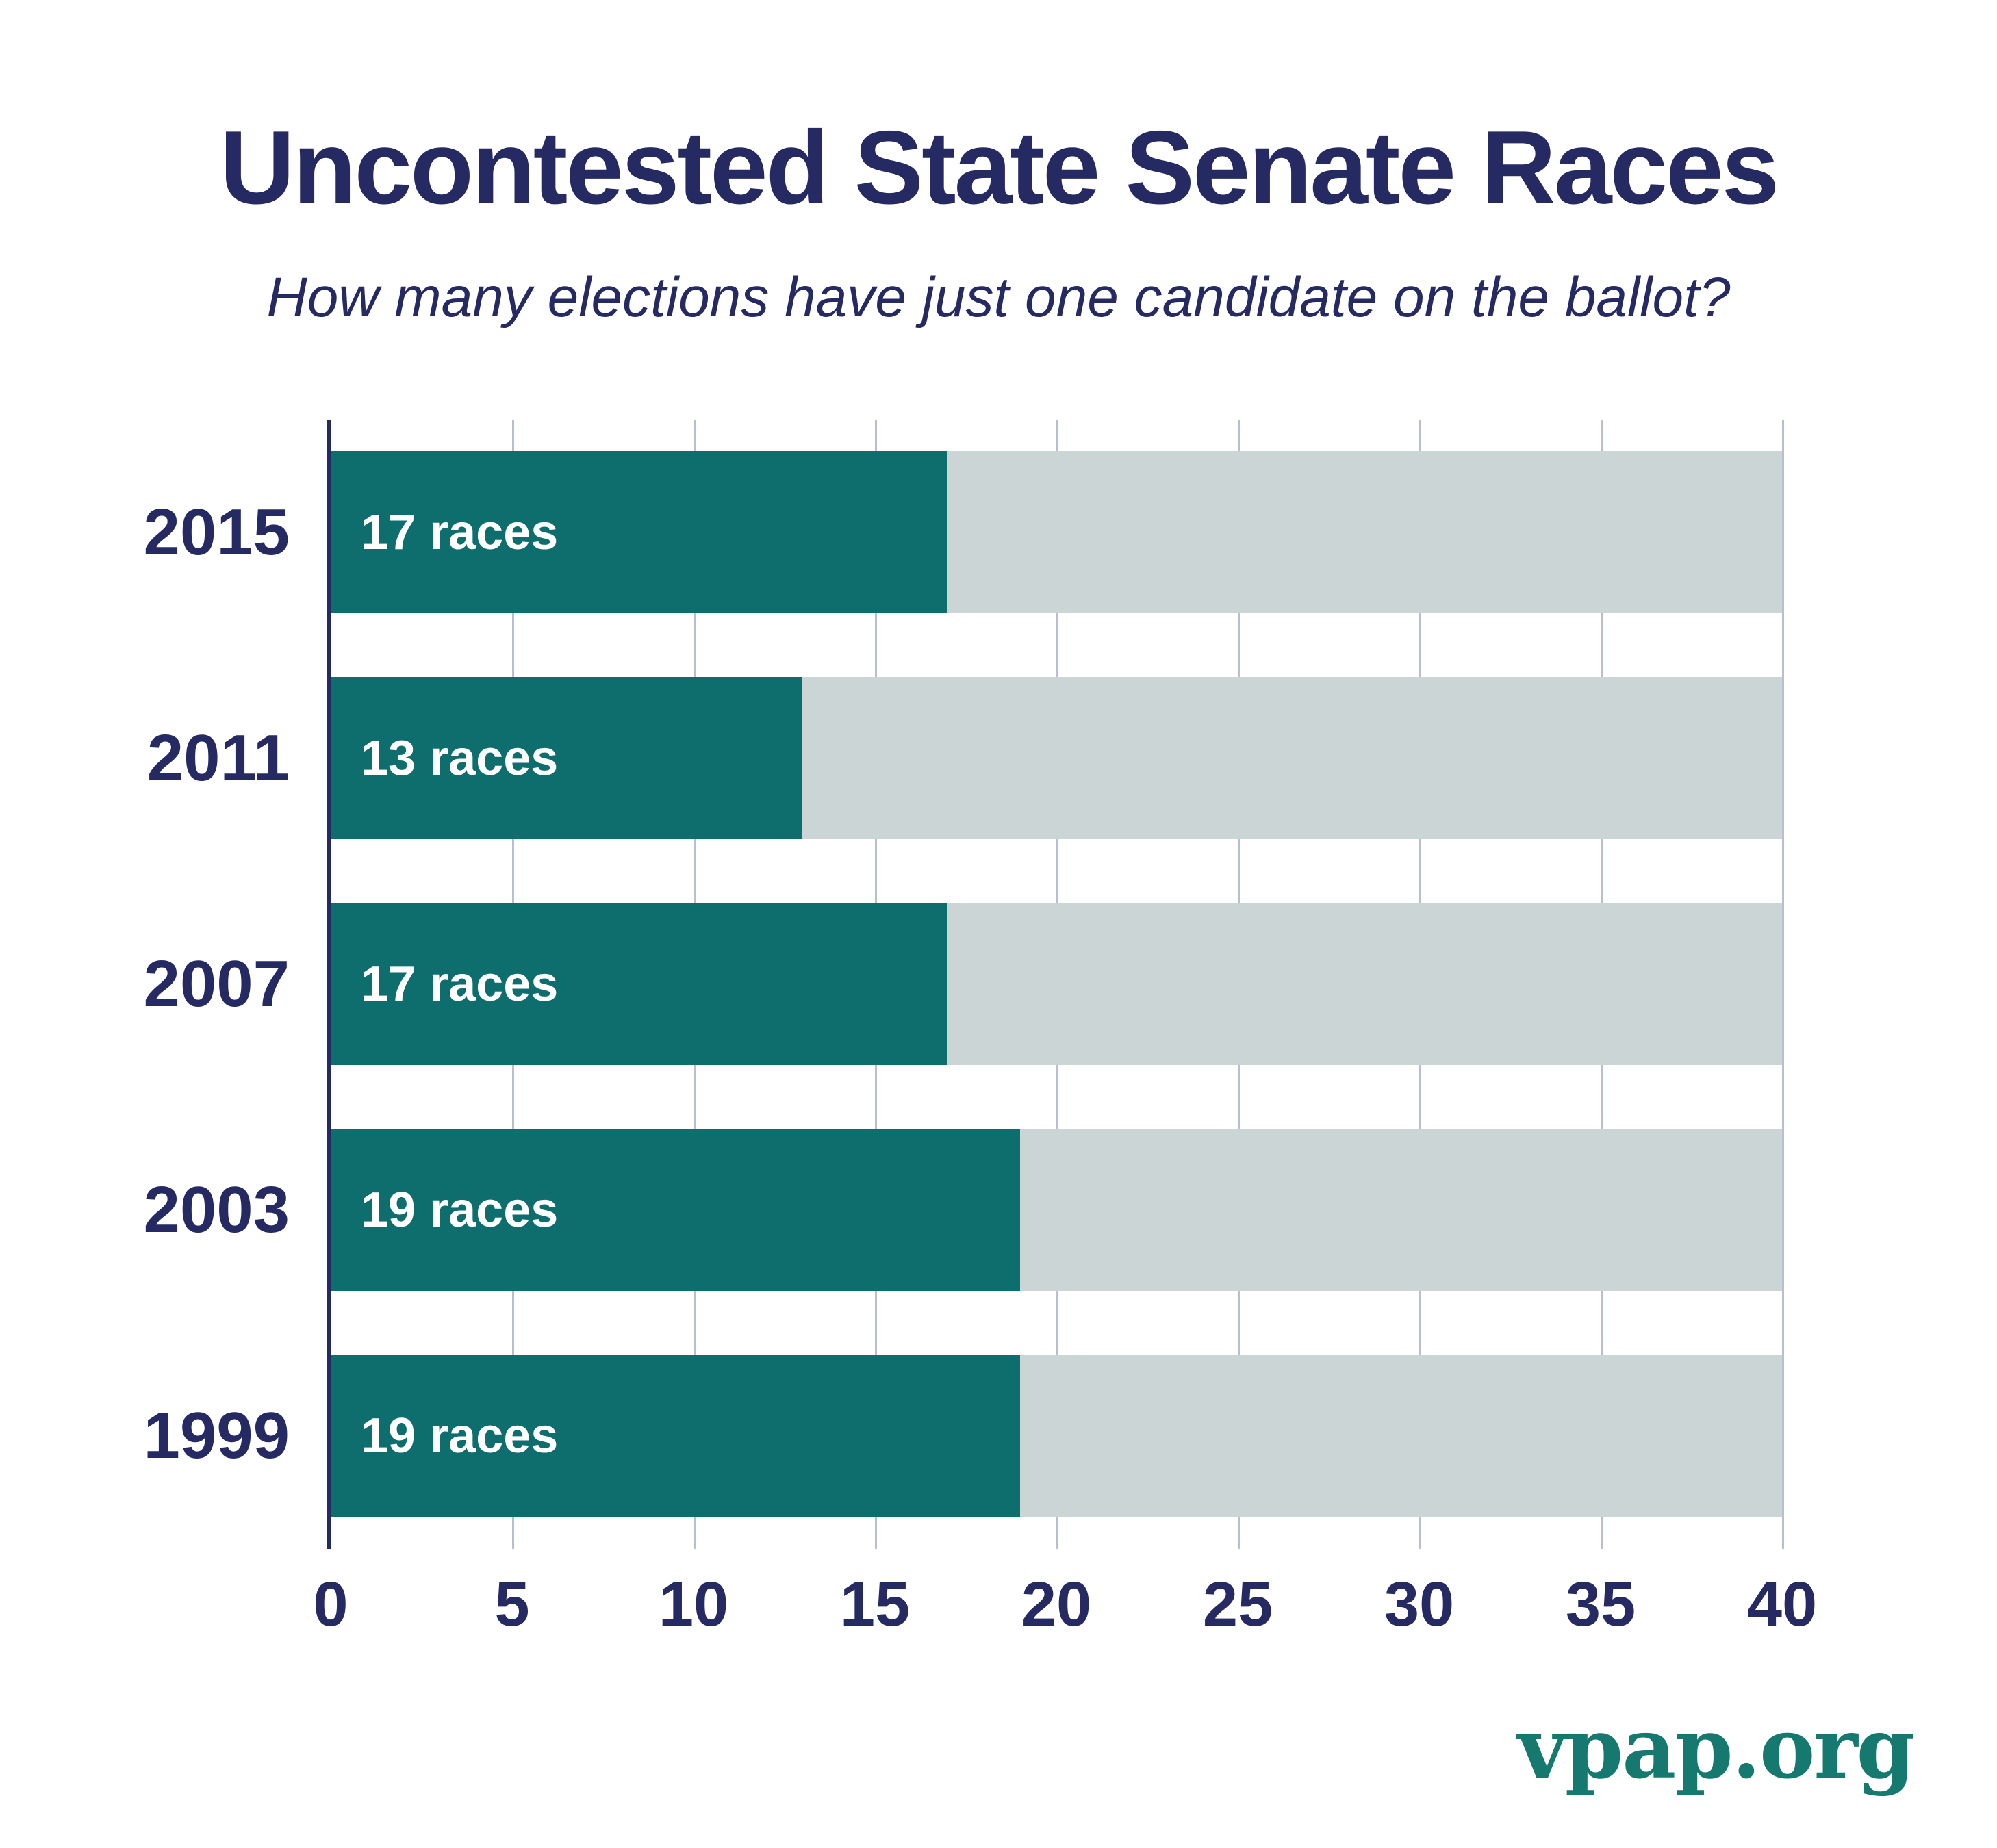  I want to click on x-tick-label-35: 35, so click(1600, 1604).